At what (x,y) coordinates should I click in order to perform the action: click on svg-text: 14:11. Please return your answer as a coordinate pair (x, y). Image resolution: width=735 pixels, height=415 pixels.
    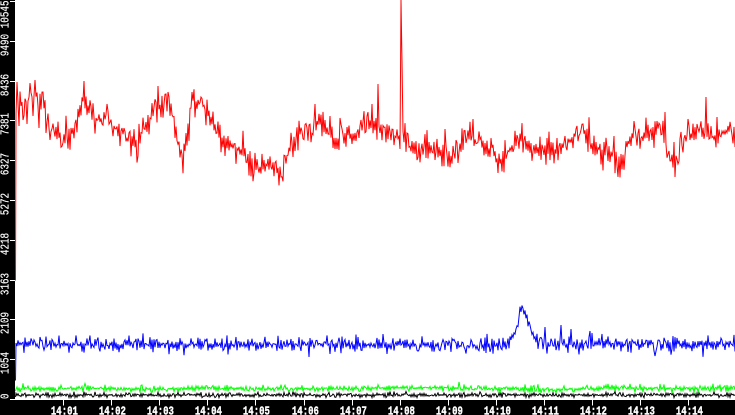
    Looking at the image, I should click on (545, 410).